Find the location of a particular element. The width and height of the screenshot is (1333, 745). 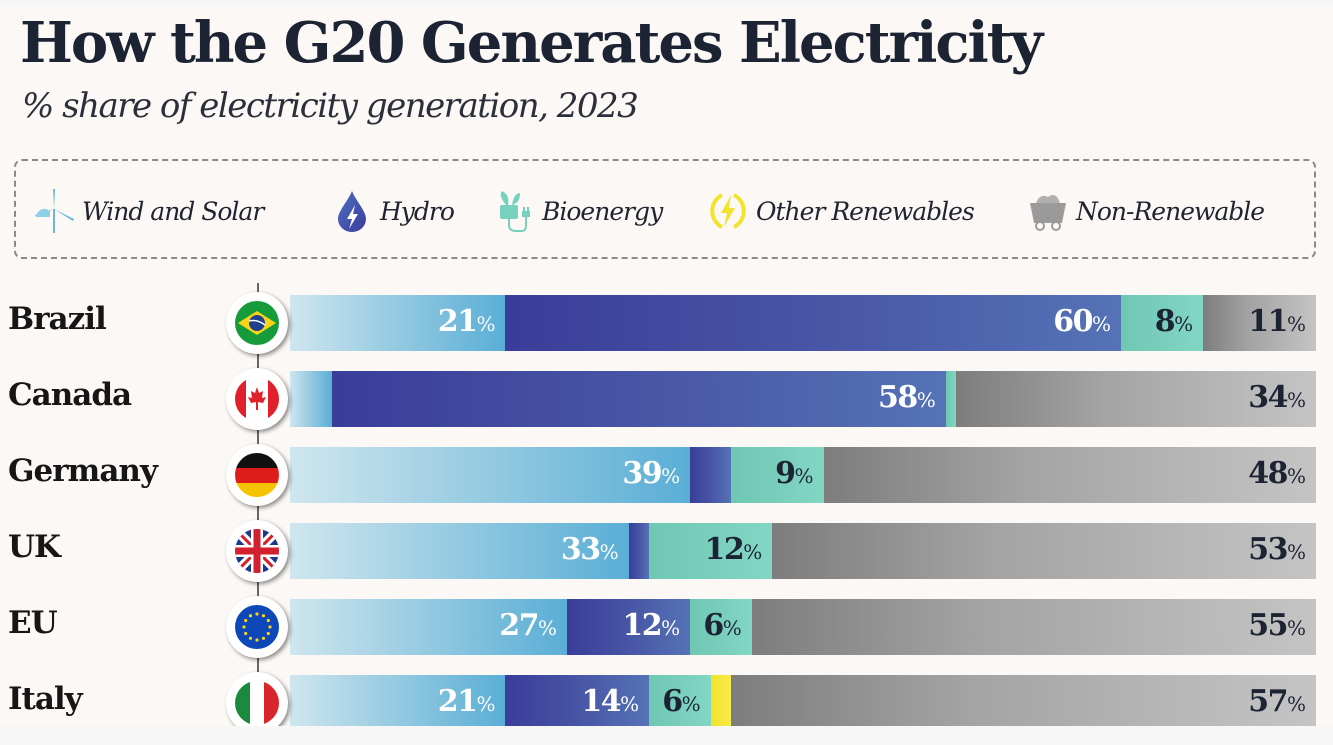

data-label: 11% is located at coordinates (1277, 321).